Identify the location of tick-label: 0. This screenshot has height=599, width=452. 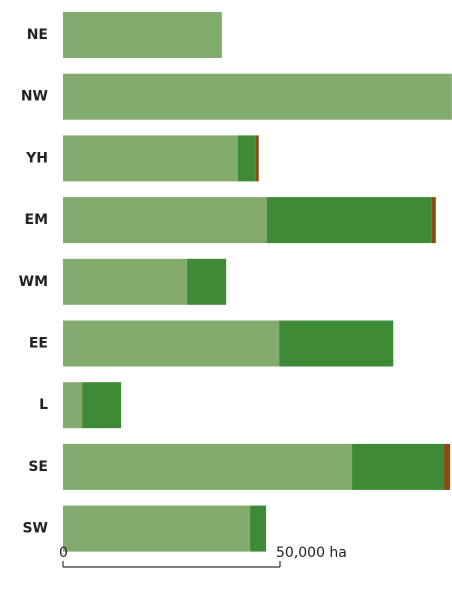
(63, 553).